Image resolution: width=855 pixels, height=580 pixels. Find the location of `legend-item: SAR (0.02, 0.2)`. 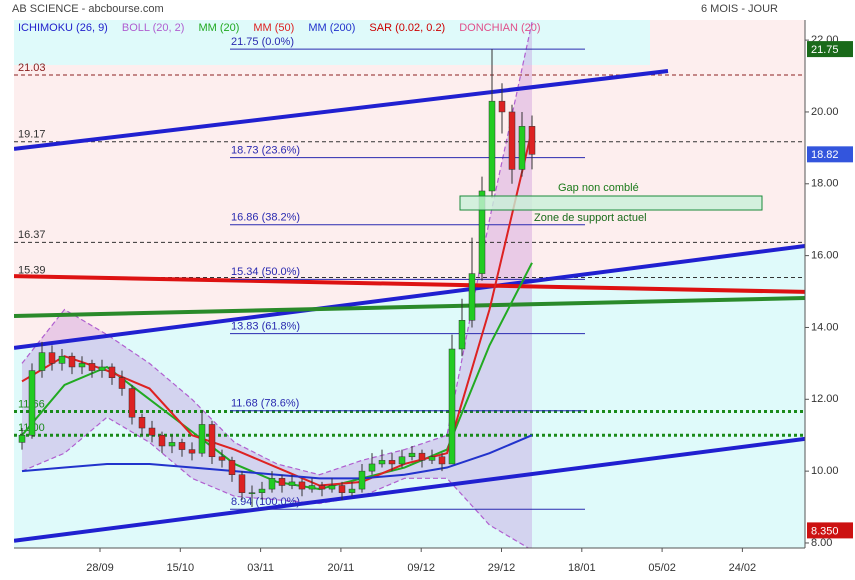

legend-item: SAR (0.02, 0.2) is located at coordinates (407, 28).